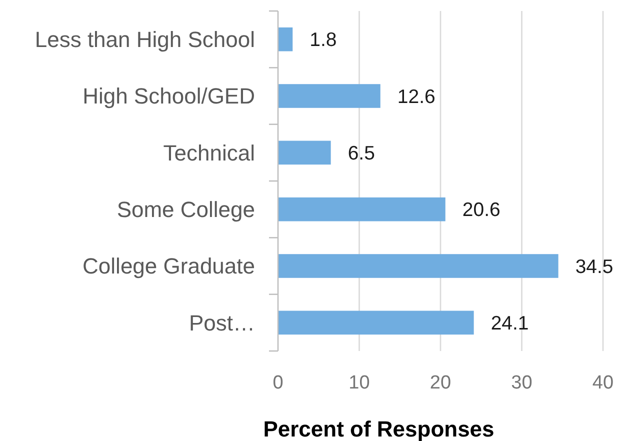 Image resolution: width=618 pixels, height=441 pixels. I want to click on x-tick-label: 10, so click(359, 383).